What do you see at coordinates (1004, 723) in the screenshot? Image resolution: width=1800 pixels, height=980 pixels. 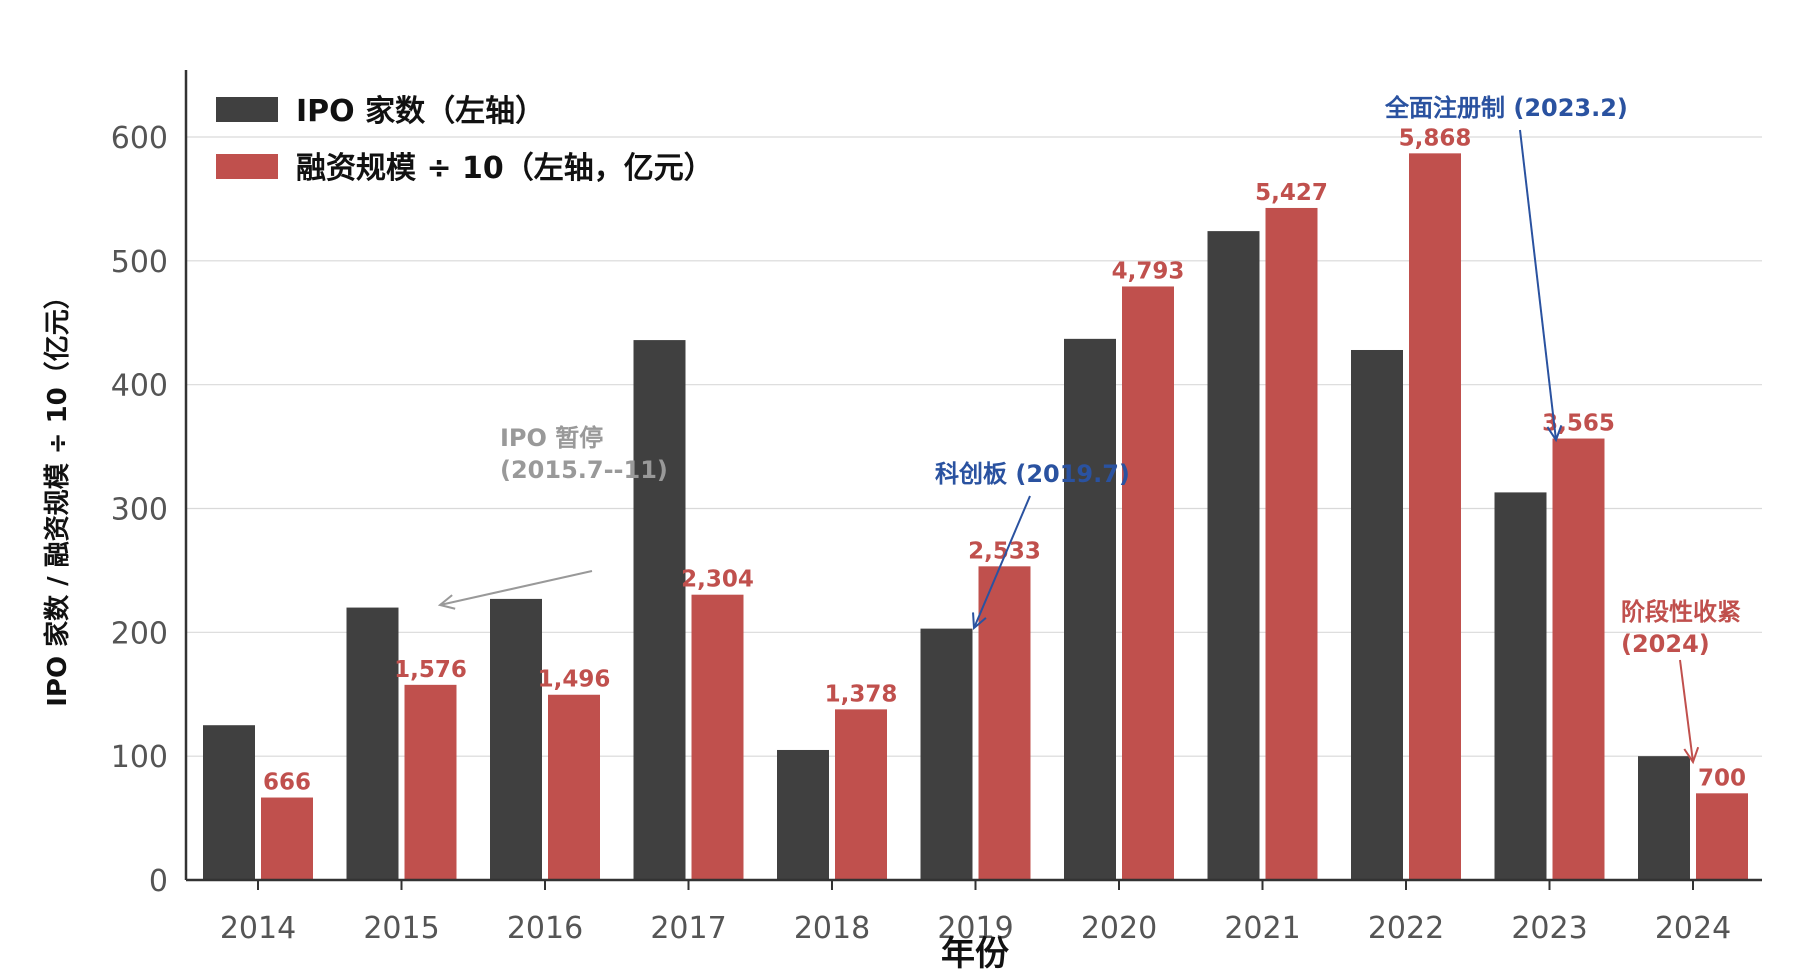 I see `bar-financing-2019` at bounding box center [1004, 723].